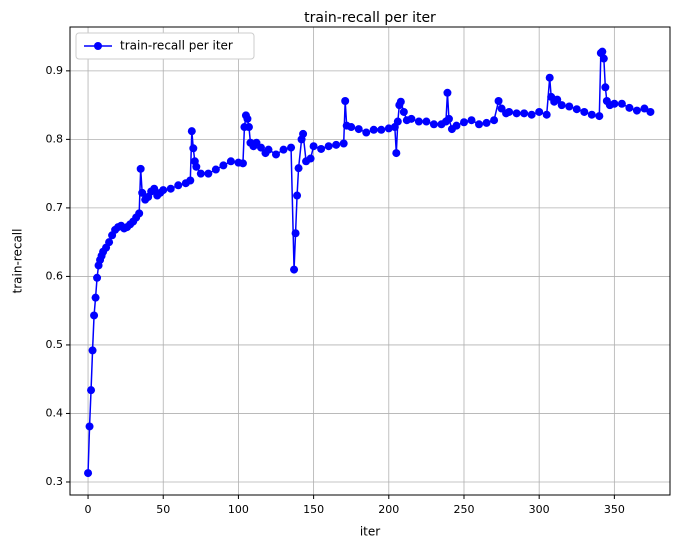 The width and height of the screenshot is (691, 547). Describe the element at coordinates (388, 509) in the screenshot. I see `x-tick-label: 200` at that location.